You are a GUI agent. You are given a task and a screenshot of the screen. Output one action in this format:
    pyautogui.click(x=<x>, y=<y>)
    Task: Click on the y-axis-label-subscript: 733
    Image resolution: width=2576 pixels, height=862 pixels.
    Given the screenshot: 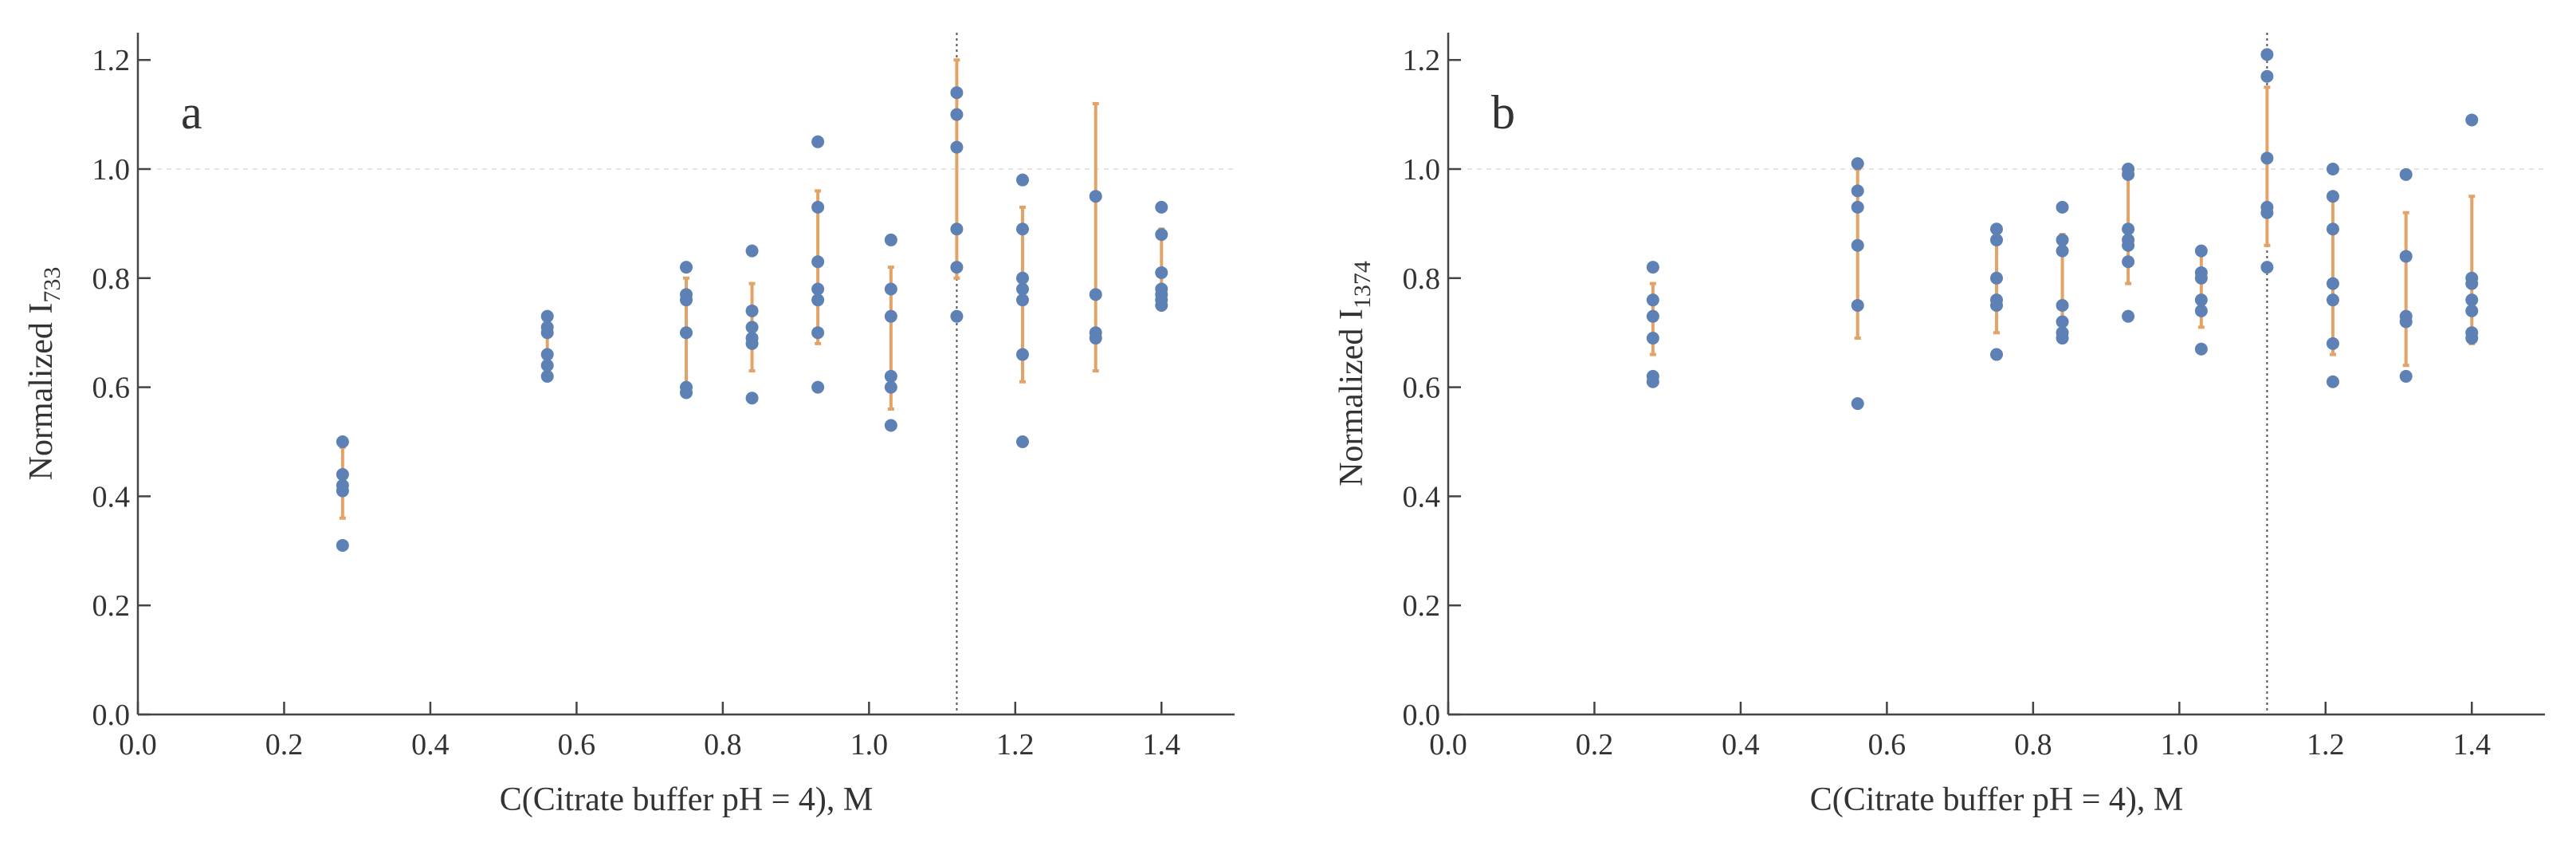 What is the action you would take?
    pyautogui.click(x=52, y=285)
    